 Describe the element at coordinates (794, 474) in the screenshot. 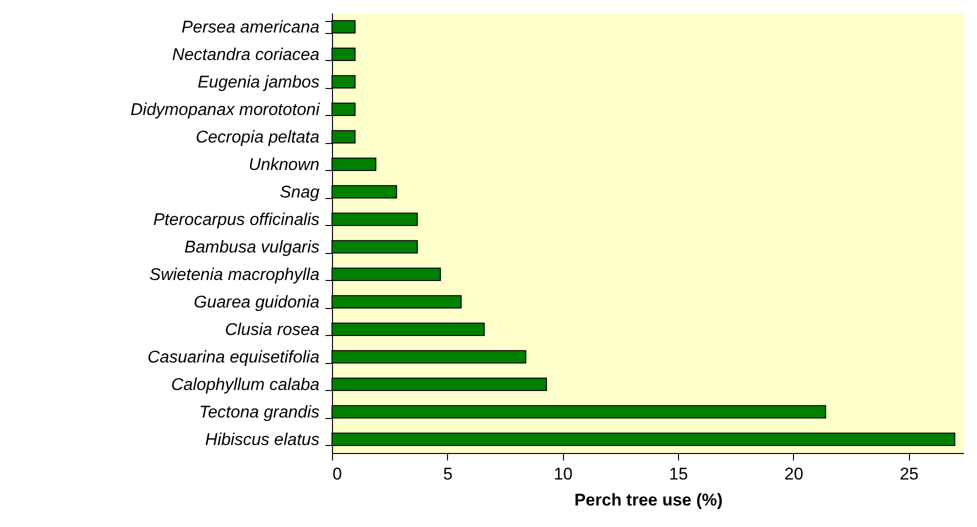

I see `x-tick-label: 20` at that location.